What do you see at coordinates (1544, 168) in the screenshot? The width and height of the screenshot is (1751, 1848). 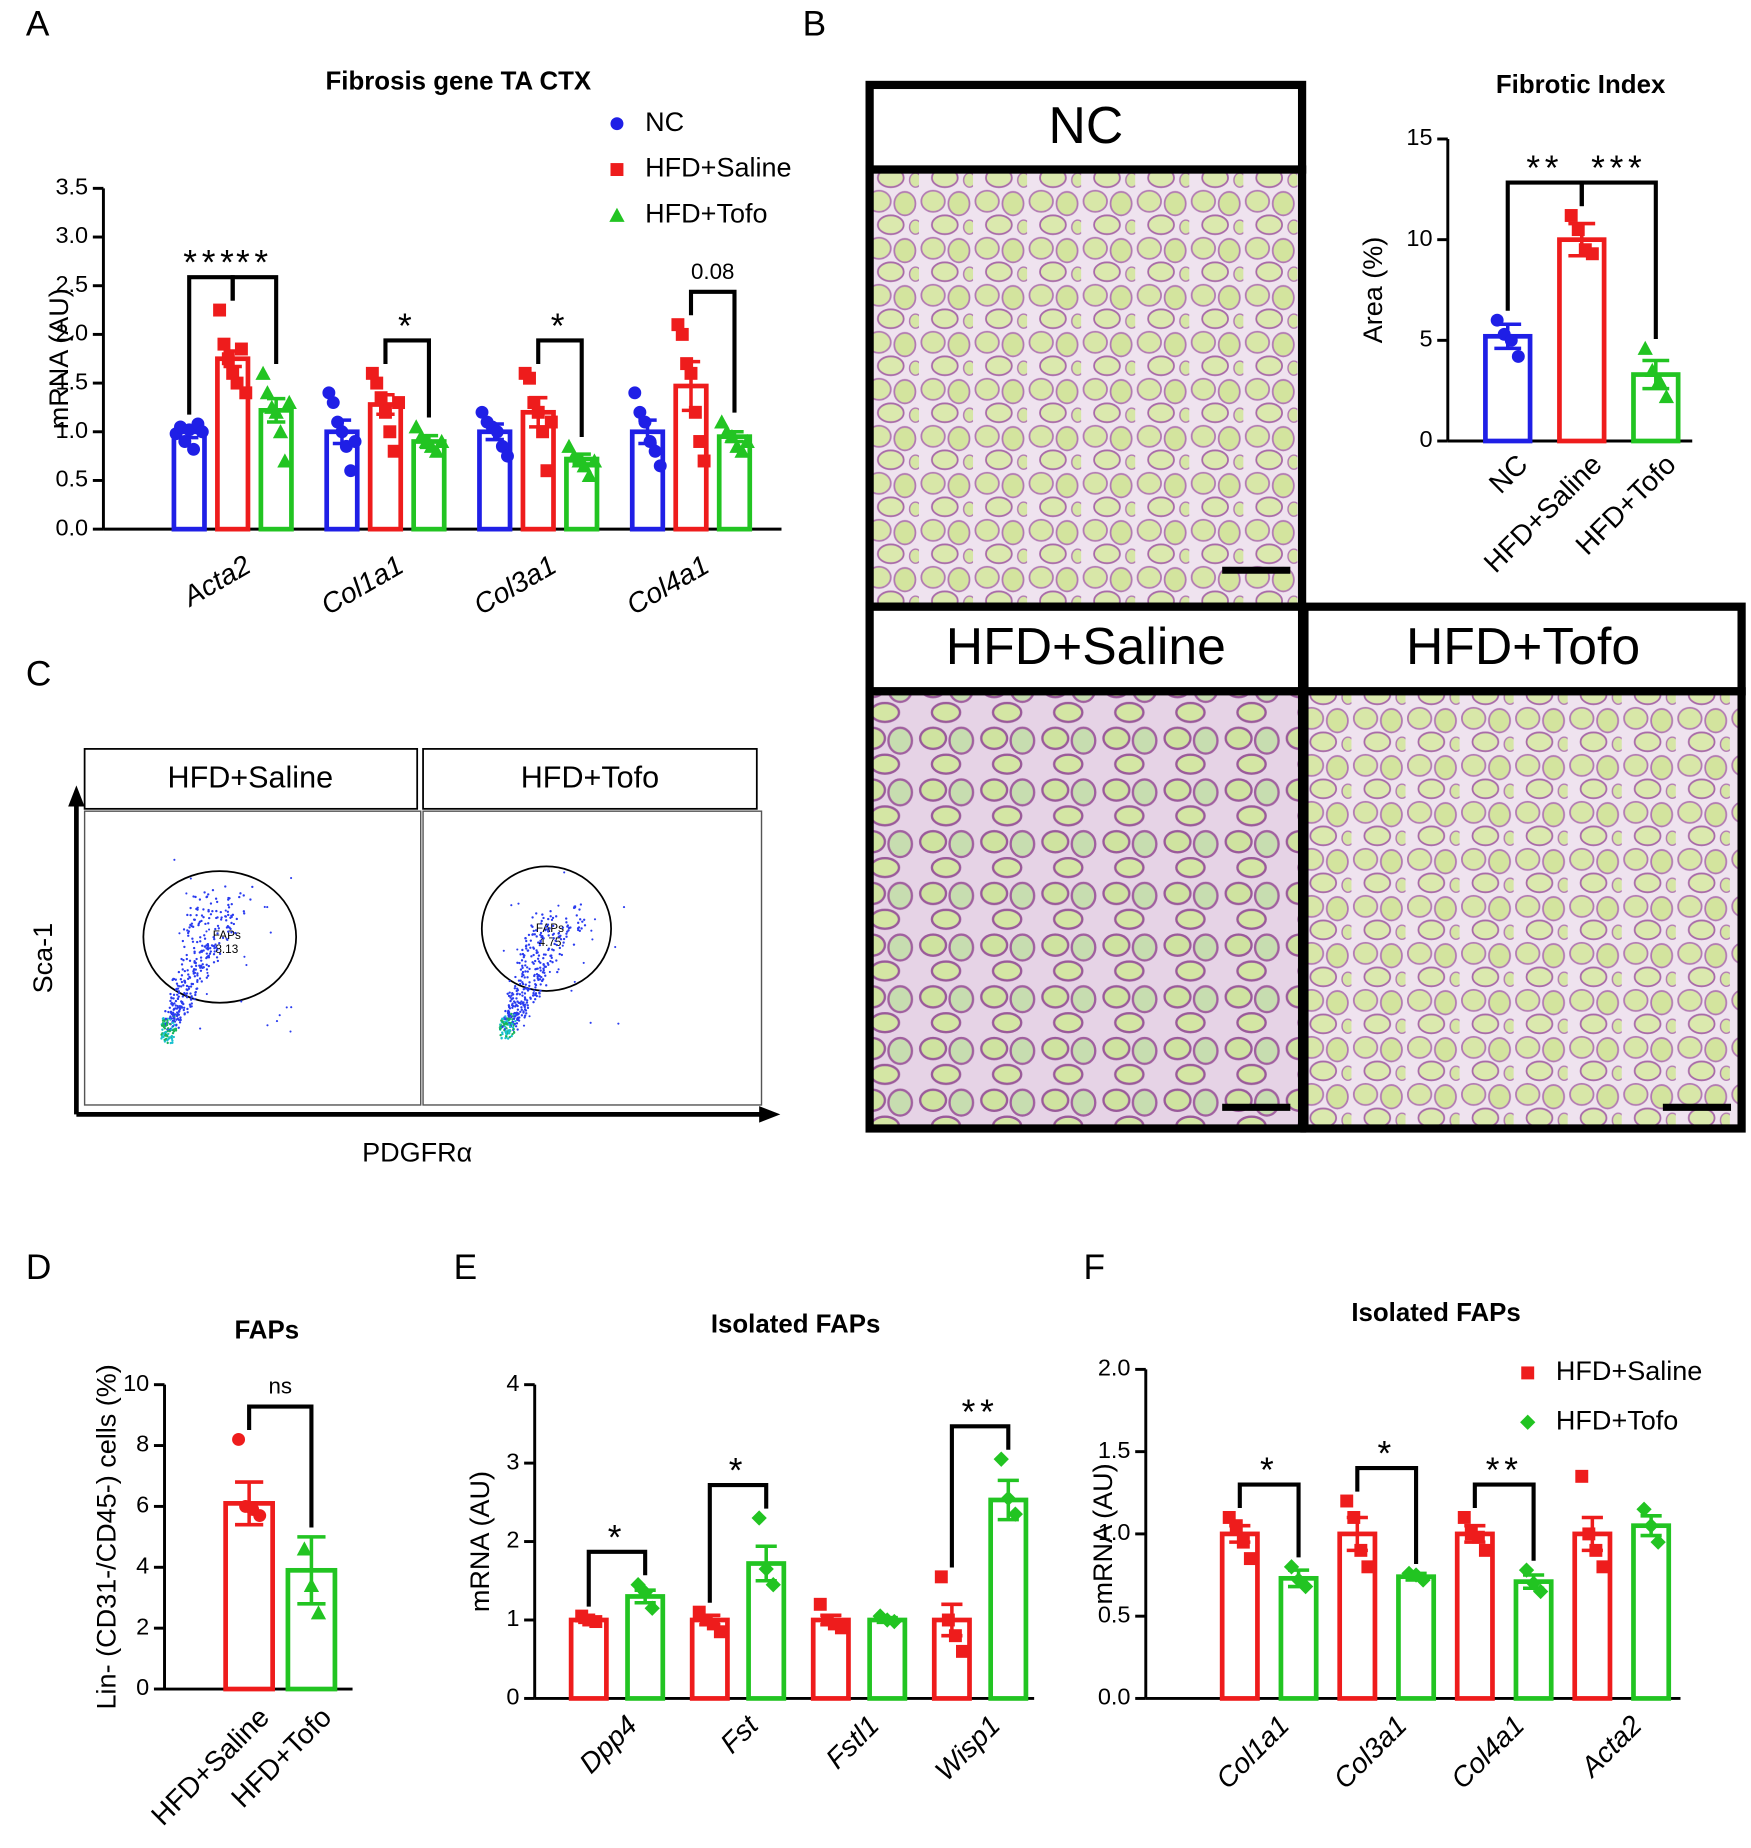 I see `significance-label: **` at bounding box center [1544, 168].